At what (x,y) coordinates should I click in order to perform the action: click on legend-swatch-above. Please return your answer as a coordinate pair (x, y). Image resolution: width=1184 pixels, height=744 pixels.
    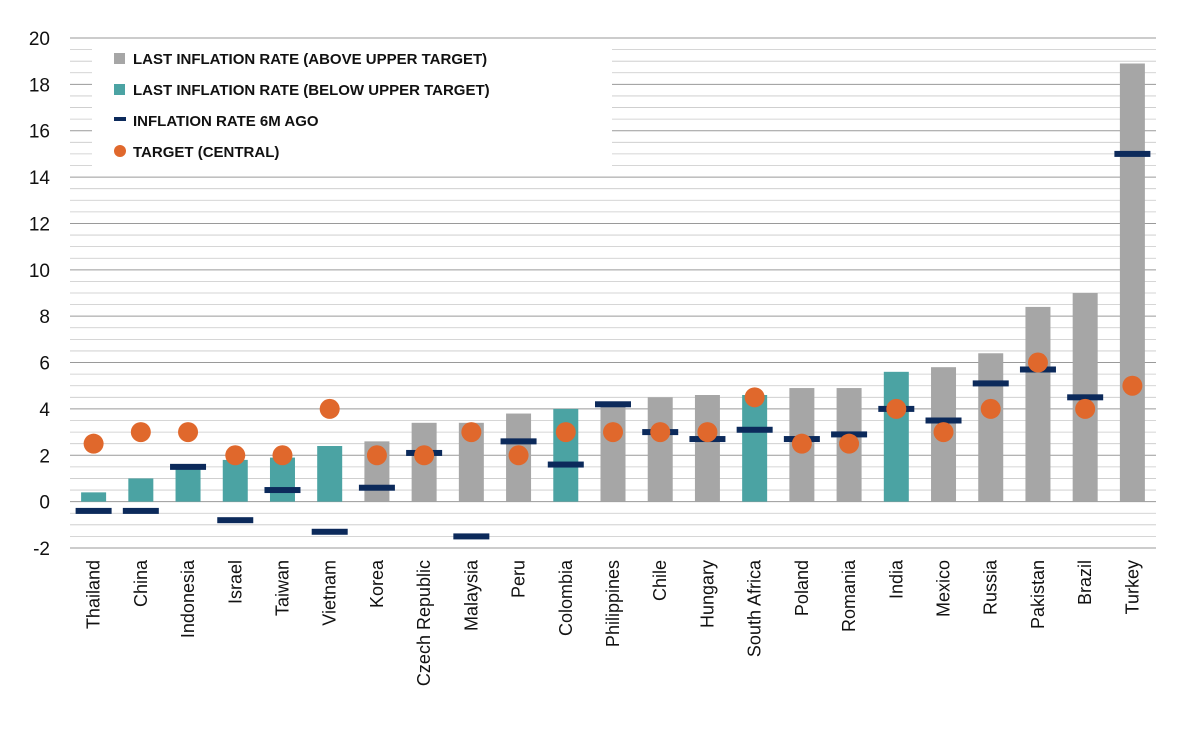
    Looking at the image, I should click on (119, 58).